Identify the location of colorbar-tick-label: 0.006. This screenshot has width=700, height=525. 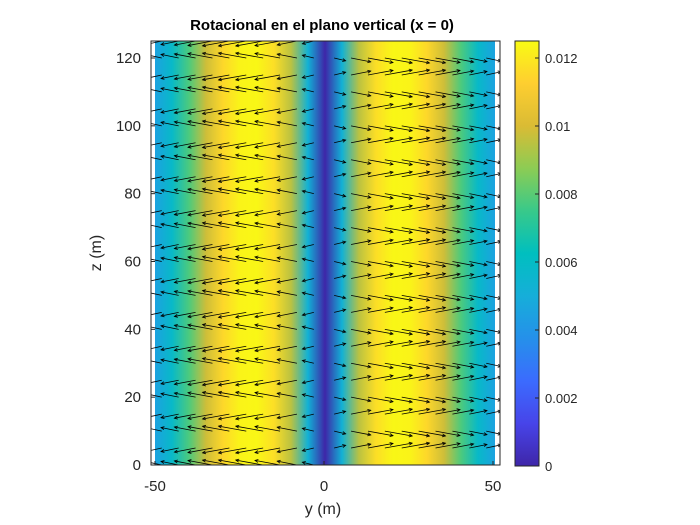
(561, 262).